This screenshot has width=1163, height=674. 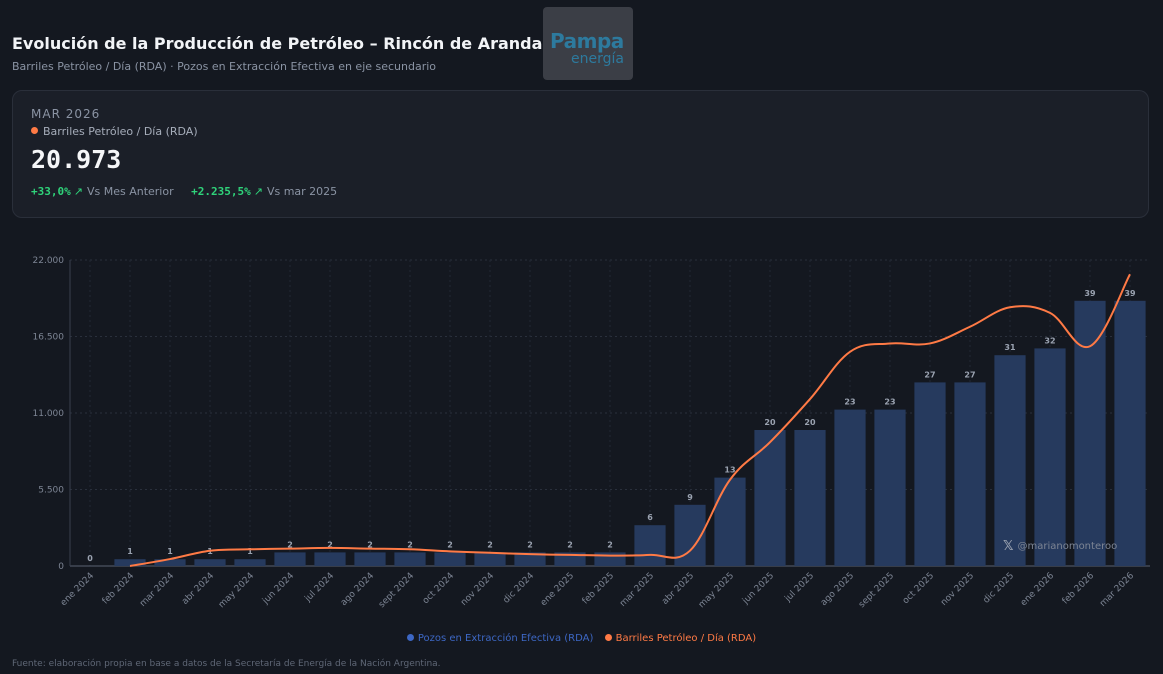 What do you see at coordinates (61, 567) in the screenshot?
I see `y-tick-label: 0` at bounding box center [61, 567].